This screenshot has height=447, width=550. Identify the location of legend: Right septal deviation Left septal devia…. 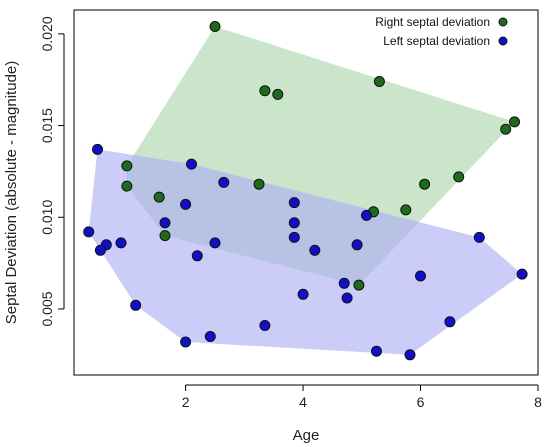
(441, 31).